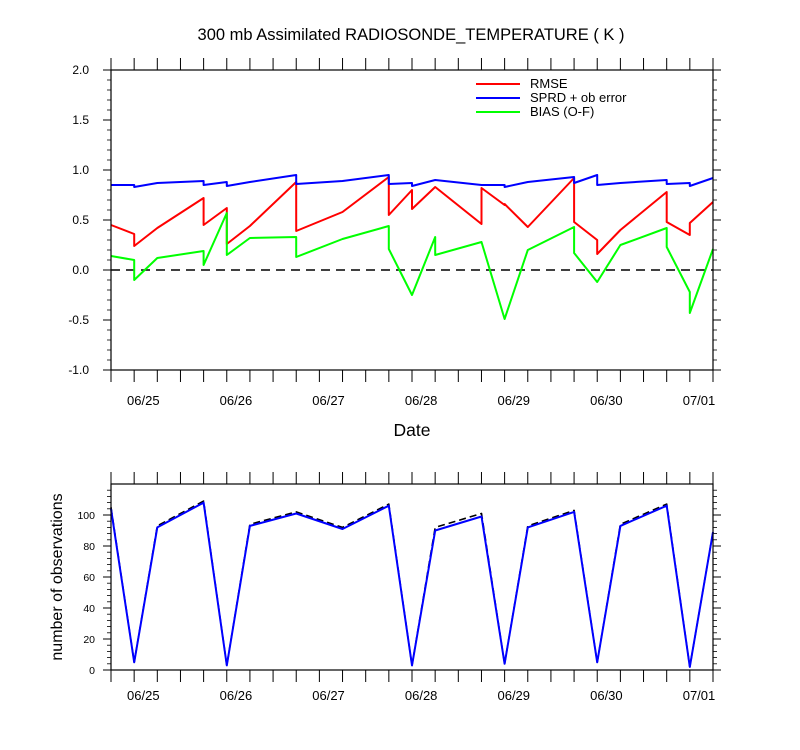 This screenshot has width=800, height=750. What do you see at coordinates (78, 370) in the screenshot?
I see `y-tick-label: -1.0` at bounding box center [78, 370].